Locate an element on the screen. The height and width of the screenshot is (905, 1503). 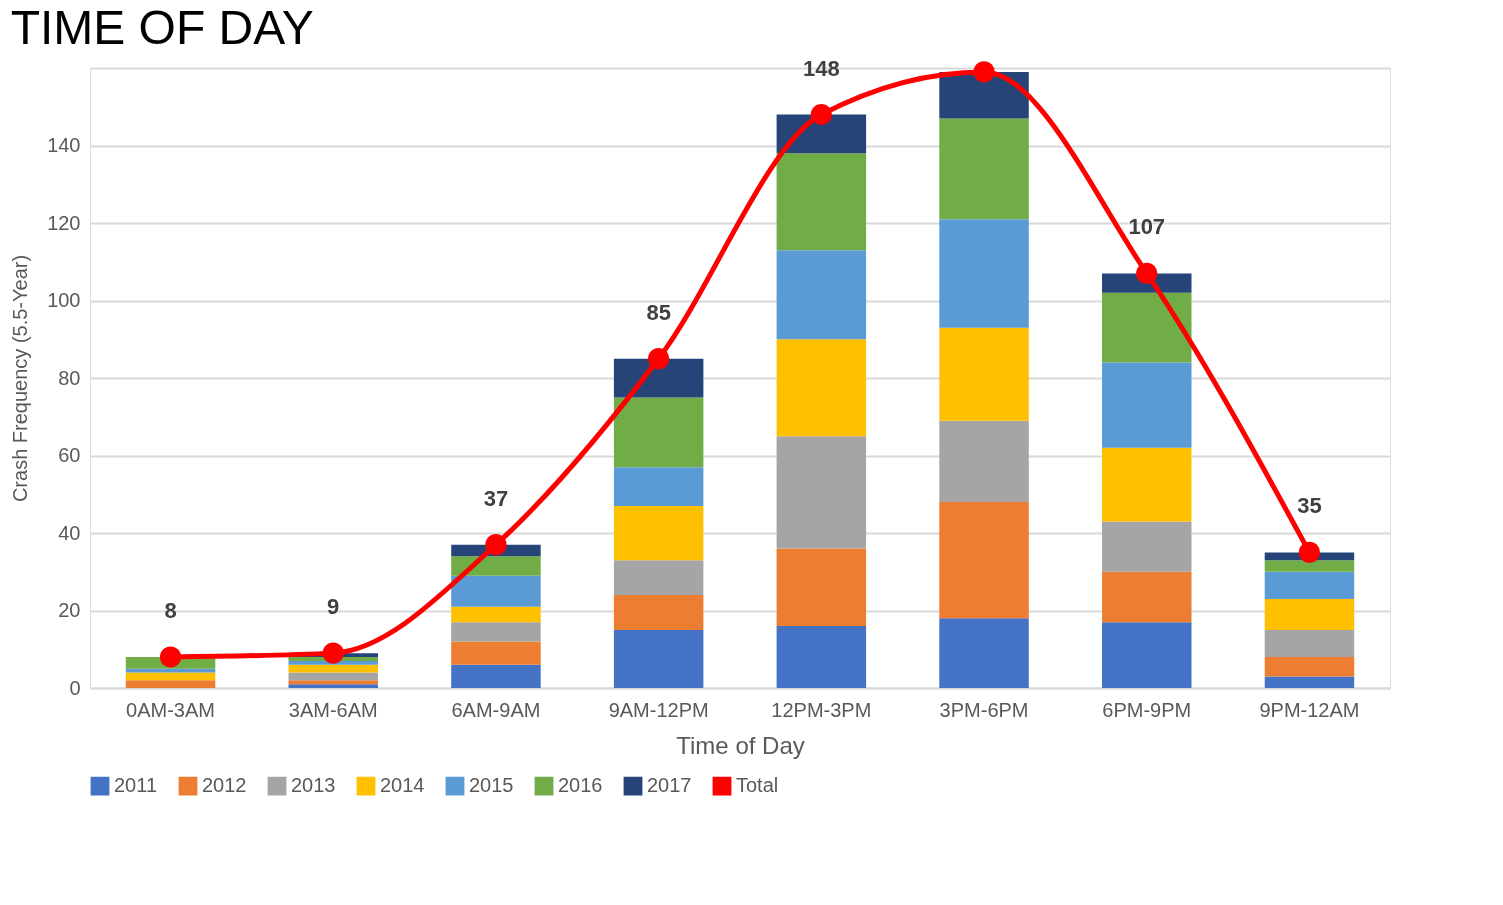
legend-label: 2013 is located at coordinates (313, 785).